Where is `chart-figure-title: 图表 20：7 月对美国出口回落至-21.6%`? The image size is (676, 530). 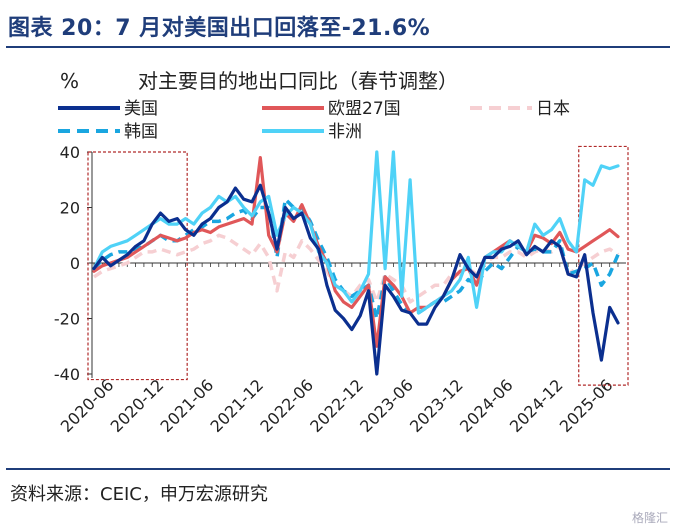
chart-figure-title: 图表 20：7 月对美国出口回落至-21.6% is located at coordinates (219, 28).